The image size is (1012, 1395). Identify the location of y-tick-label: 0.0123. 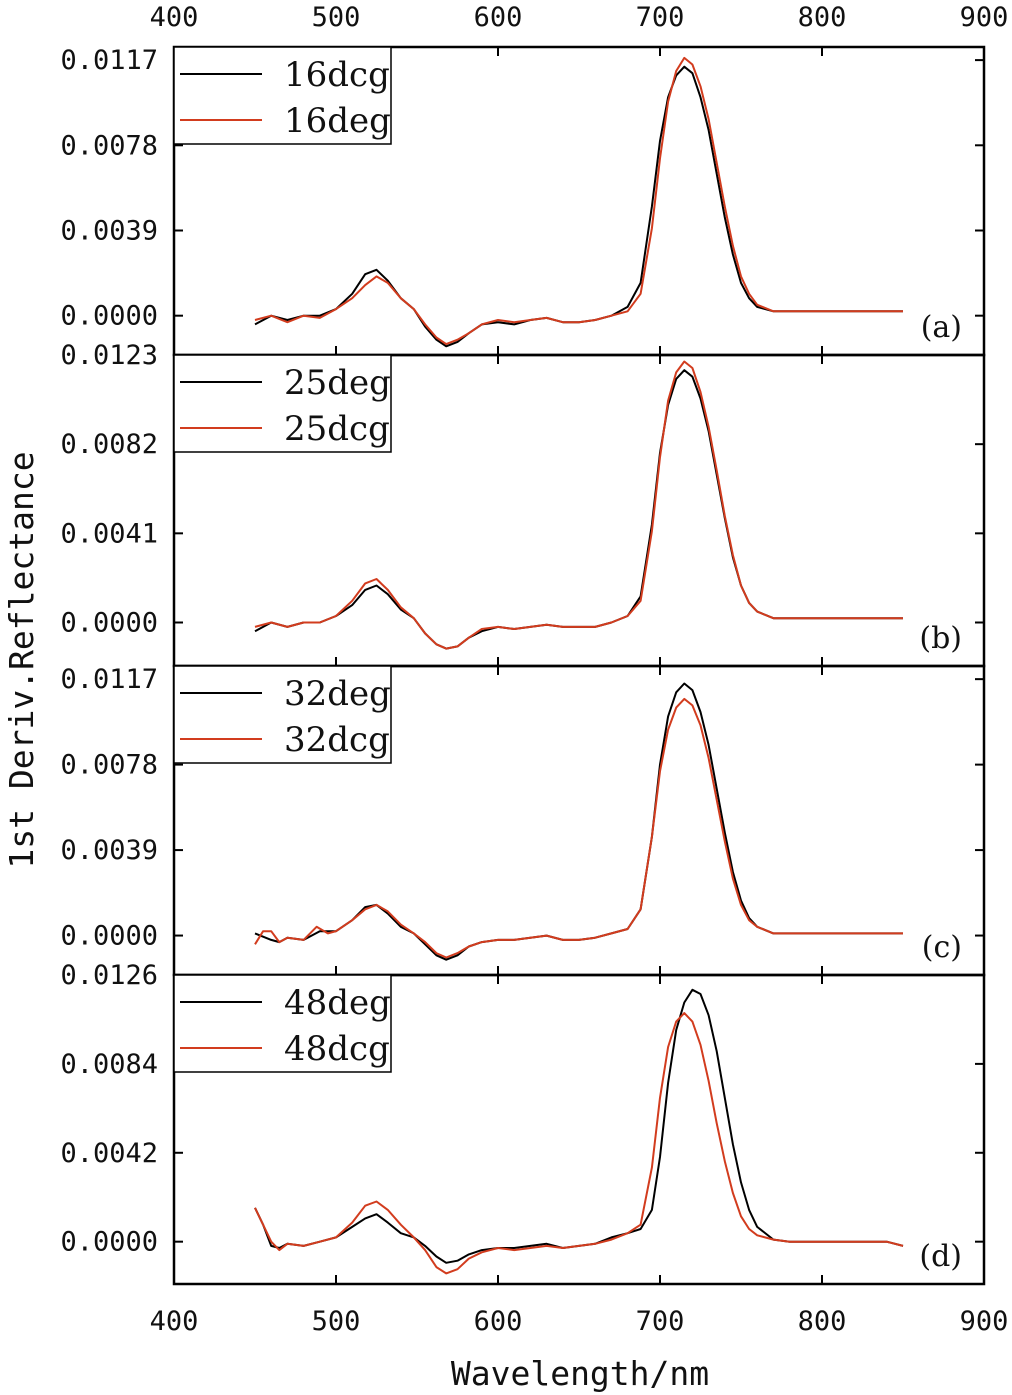
(109, 355).